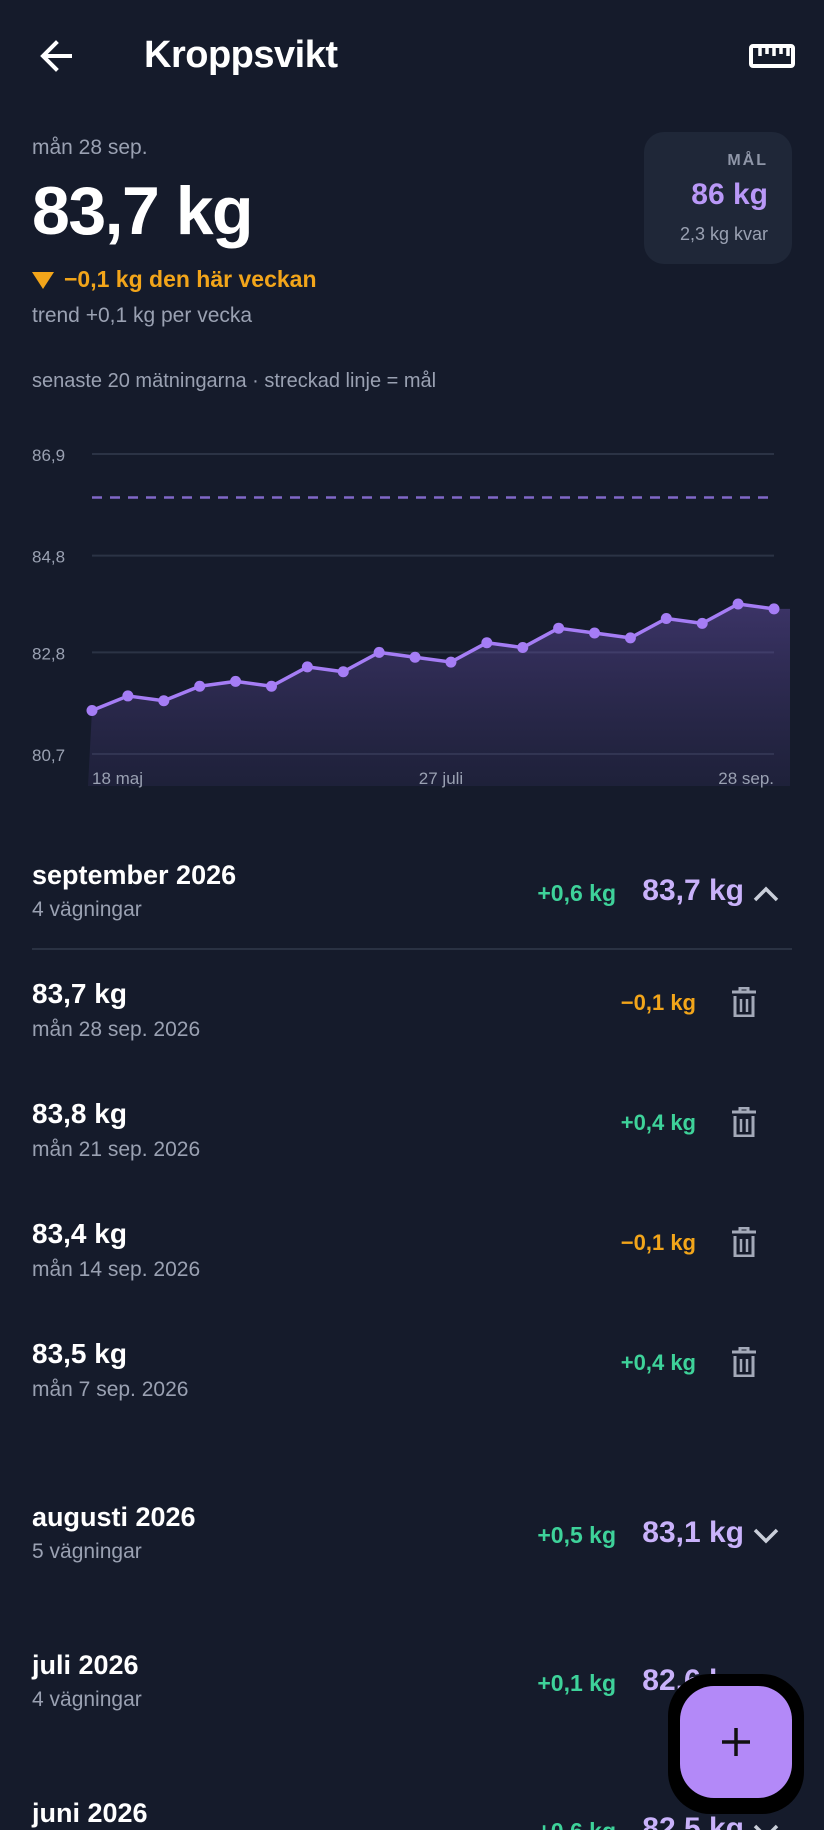 This screenshot has width=824, height=1830. What do you see at coordinates (79, 1113) in the screenshot?
I see `entry-weight: 83,8 kg` at bounding box center [79, 1113].